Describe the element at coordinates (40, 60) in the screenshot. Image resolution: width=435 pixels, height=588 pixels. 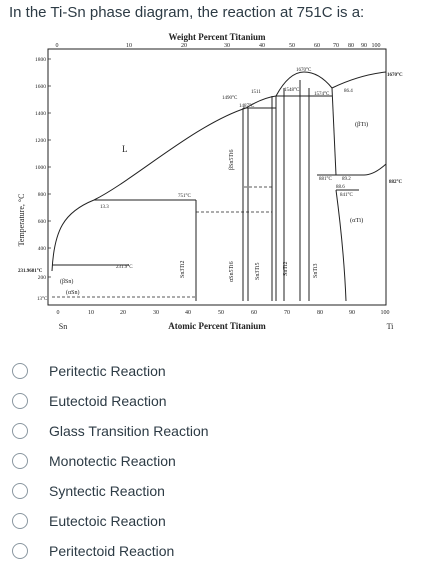
I see `y-tick: 1800` at that location.